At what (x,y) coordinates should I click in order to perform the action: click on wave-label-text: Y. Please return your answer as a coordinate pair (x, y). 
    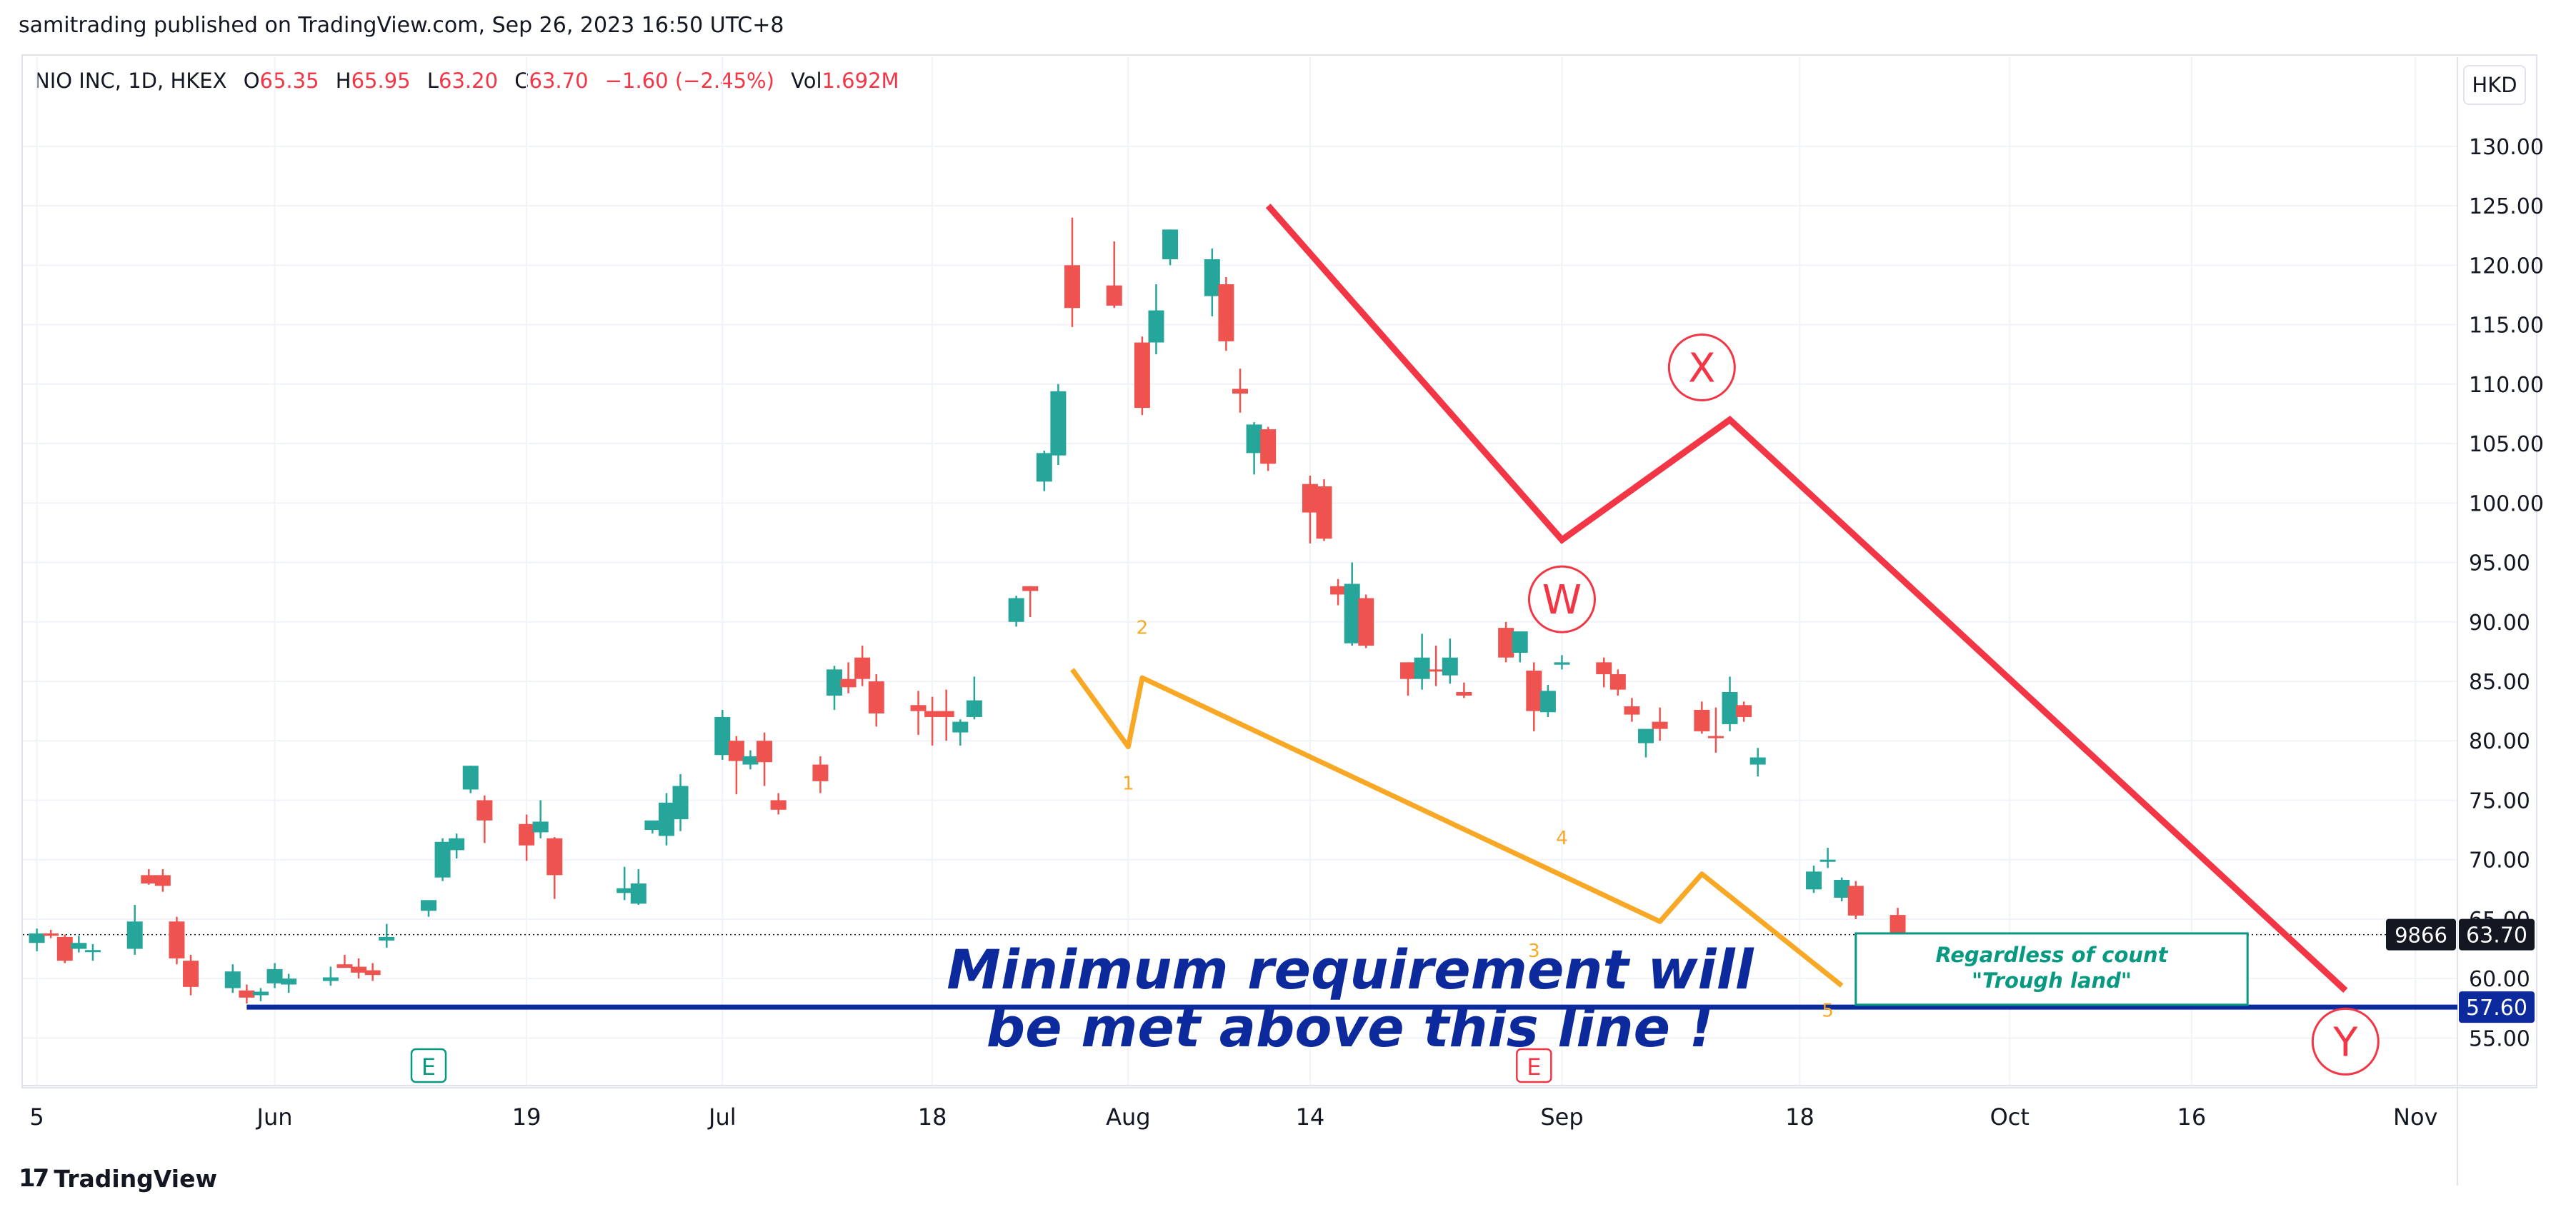
    Looking at the image, I should click on (2345, 1042).